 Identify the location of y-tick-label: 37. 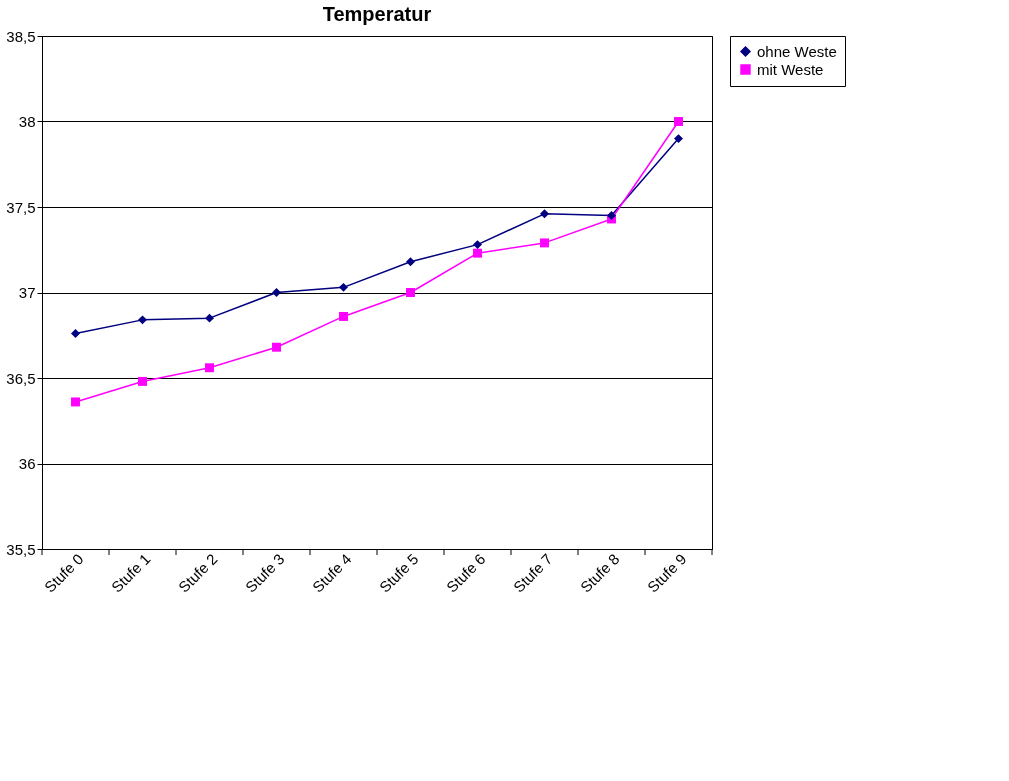
(27, 292).